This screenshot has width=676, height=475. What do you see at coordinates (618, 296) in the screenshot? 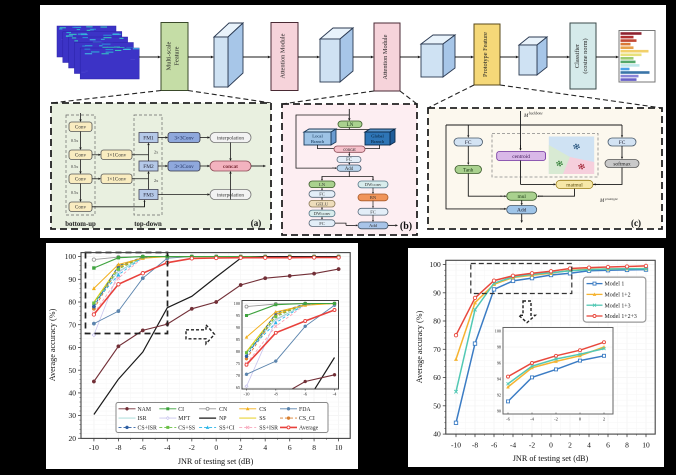
I see `svg-text: Model 1+2` at bounding box center [618, 296].